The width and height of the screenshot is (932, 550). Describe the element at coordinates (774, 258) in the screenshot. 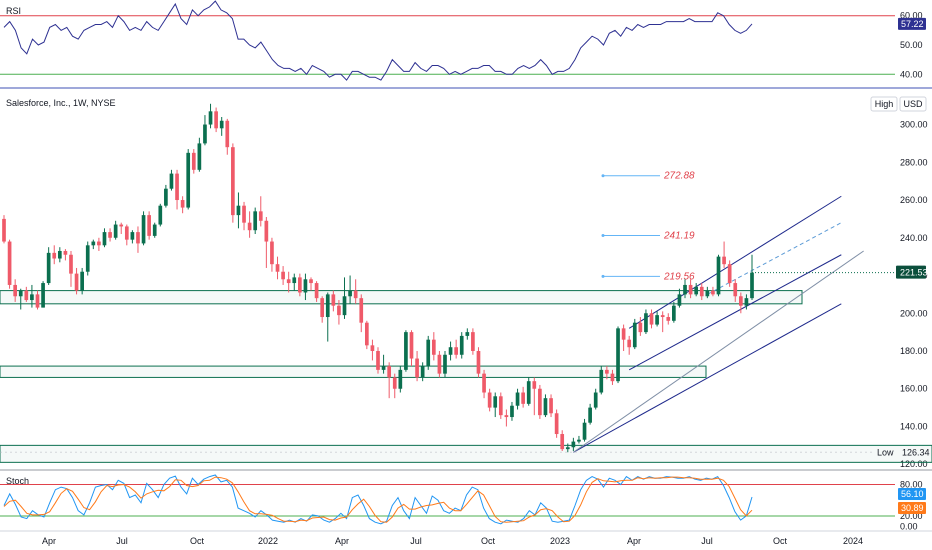

I see `channel-projection-line` at that location.